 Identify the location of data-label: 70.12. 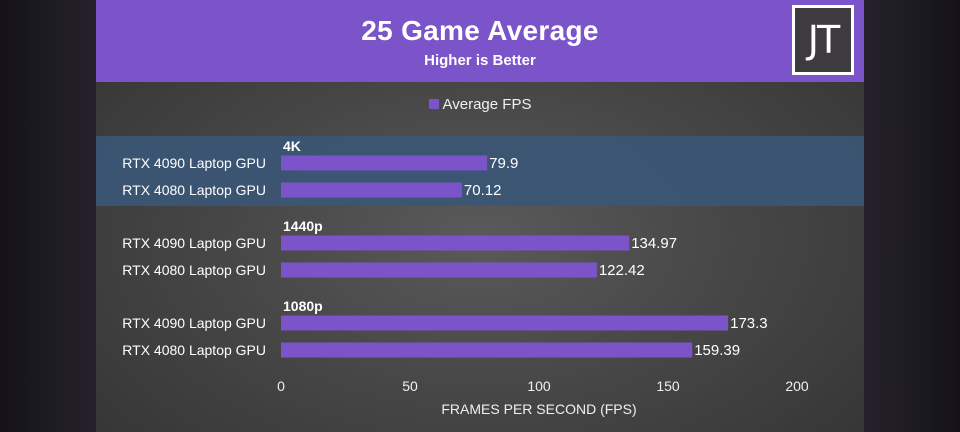
(483, 190).